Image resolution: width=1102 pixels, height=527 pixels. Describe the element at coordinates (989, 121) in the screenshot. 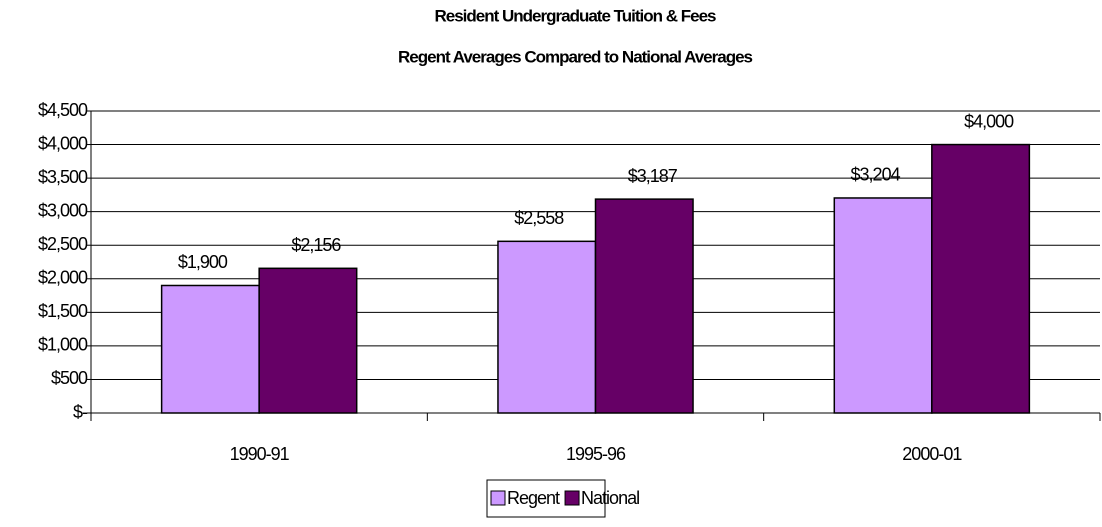

I see `value-label: $4,000` at that location.